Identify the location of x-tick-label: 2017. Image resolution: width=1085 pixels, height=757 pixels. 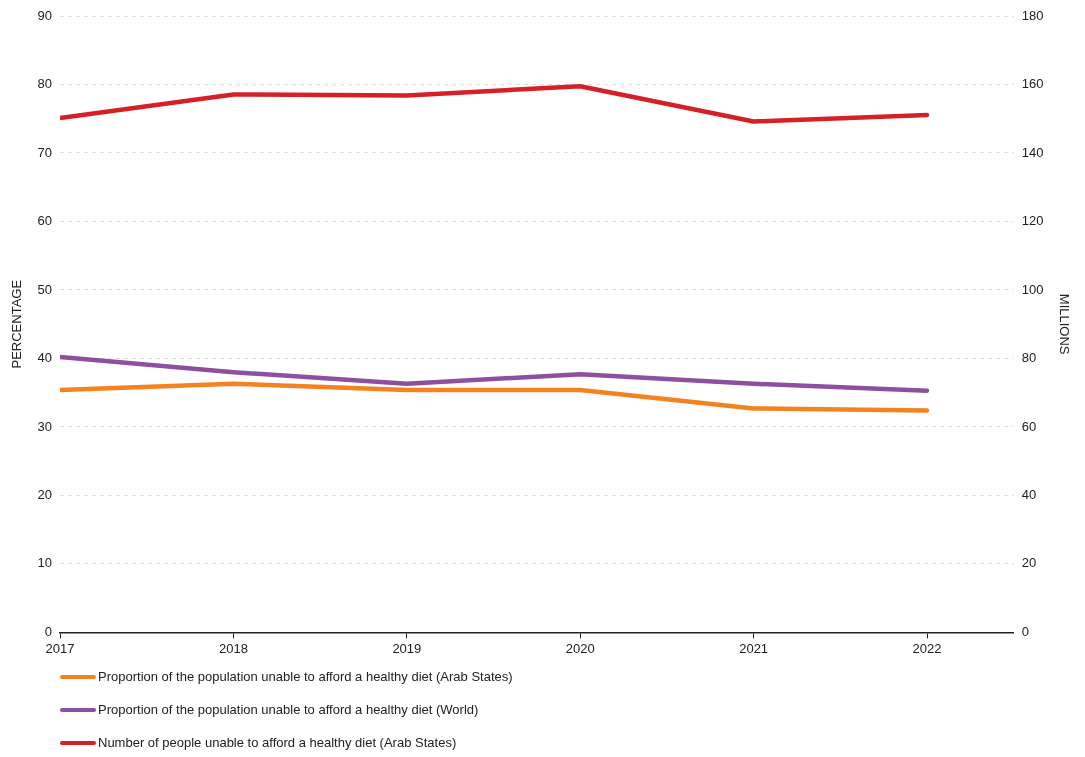
(60, 648).